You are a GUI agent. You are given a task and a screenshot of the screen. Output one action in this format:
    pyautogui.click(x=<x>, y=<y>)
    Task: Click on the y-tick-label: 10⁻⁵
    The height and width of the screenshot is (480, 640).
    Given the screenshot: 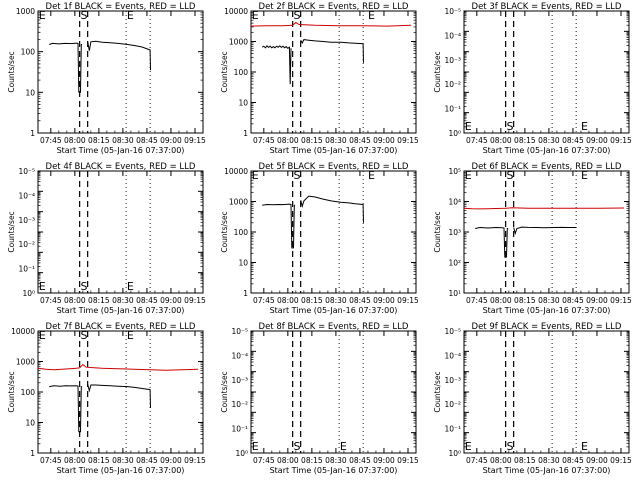 What is the action you would take?
    pyautogui.click(x=239, y=331)
    